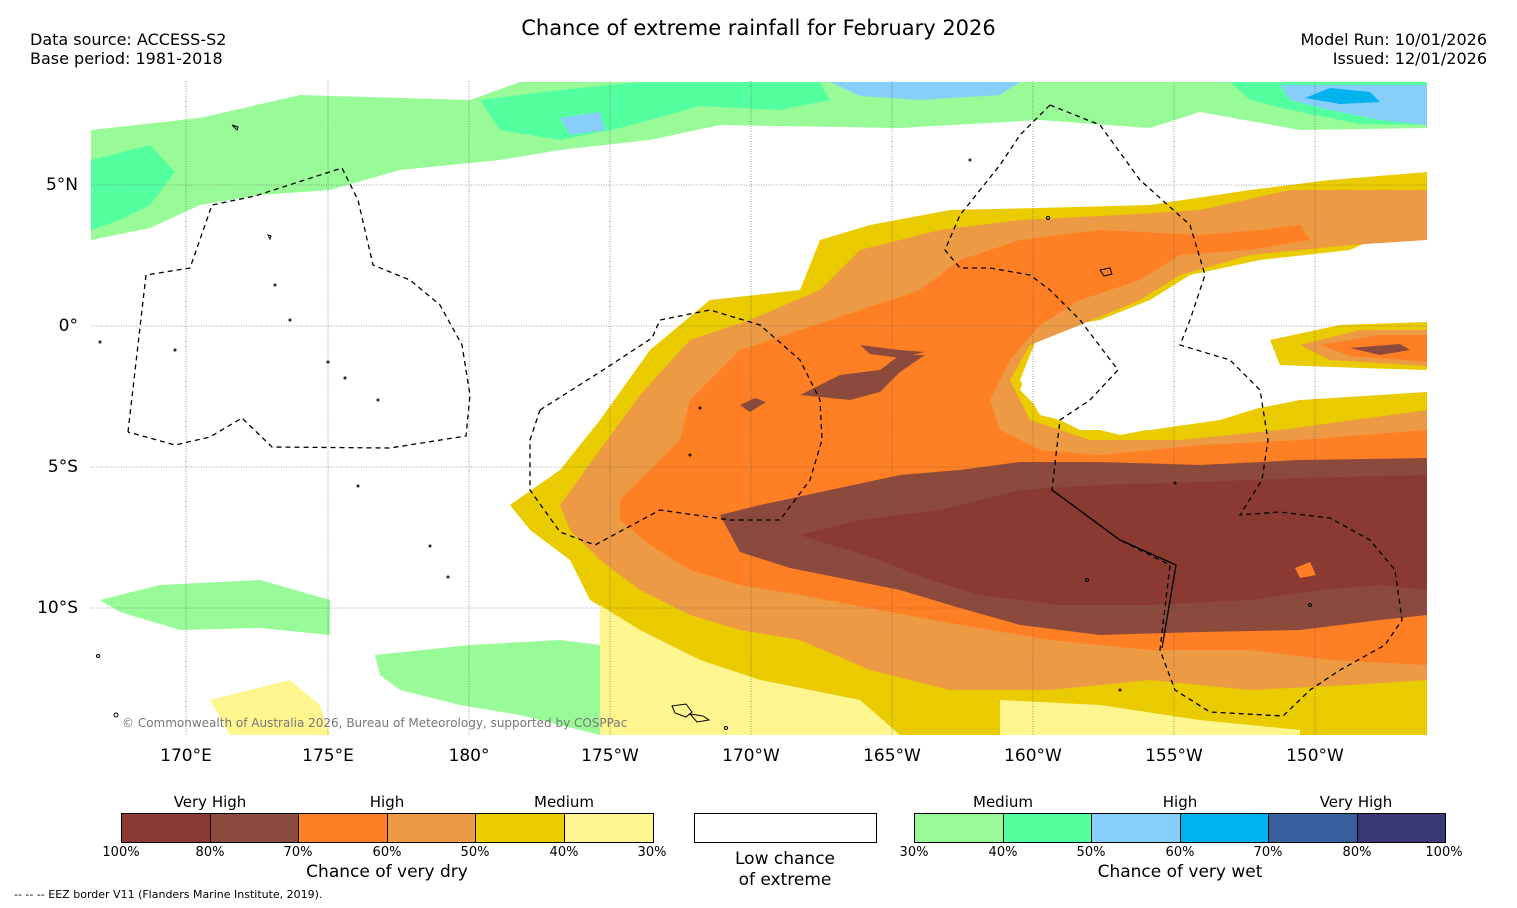 This screenshot has width=1517, height=908. I want to click on wet-high-region, so click(133, 187).